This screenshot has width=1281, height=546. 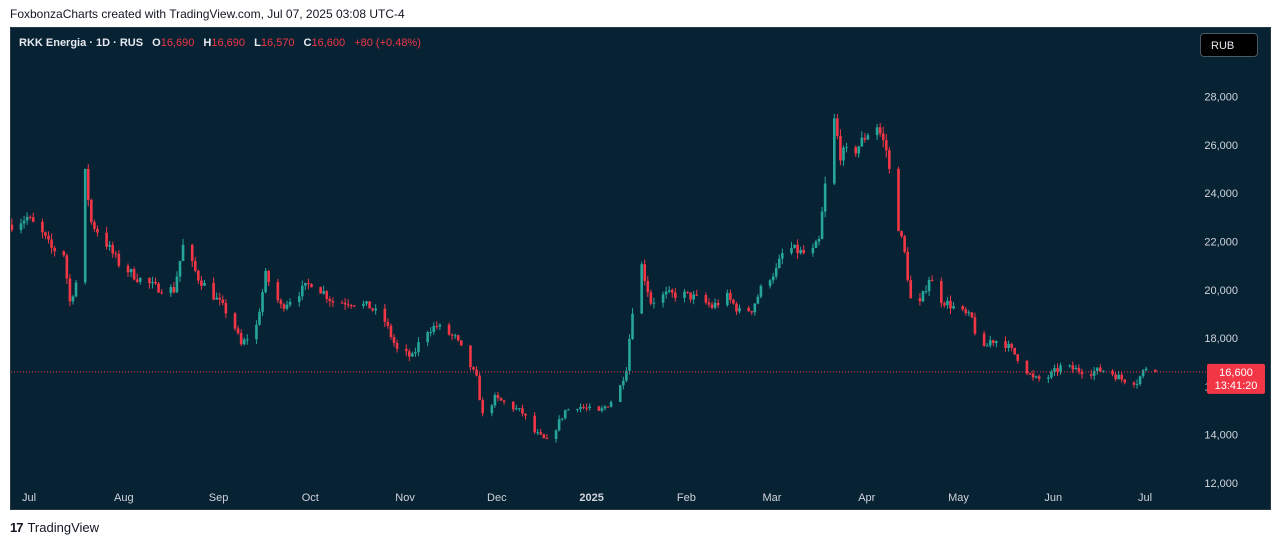 What do you see at coordinates (1221, 291) in the screenshot?
I see `y-tick-label: 20,000` at bounding box center [1221, 291].